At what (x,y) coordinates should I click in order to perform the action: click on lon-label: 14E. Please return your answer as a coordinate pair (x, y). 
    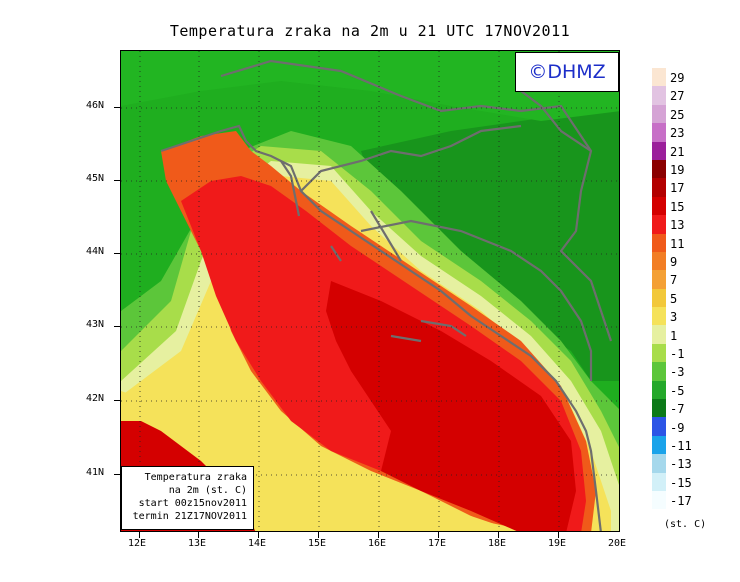
    Looking at the image, I should click on (257, 543).